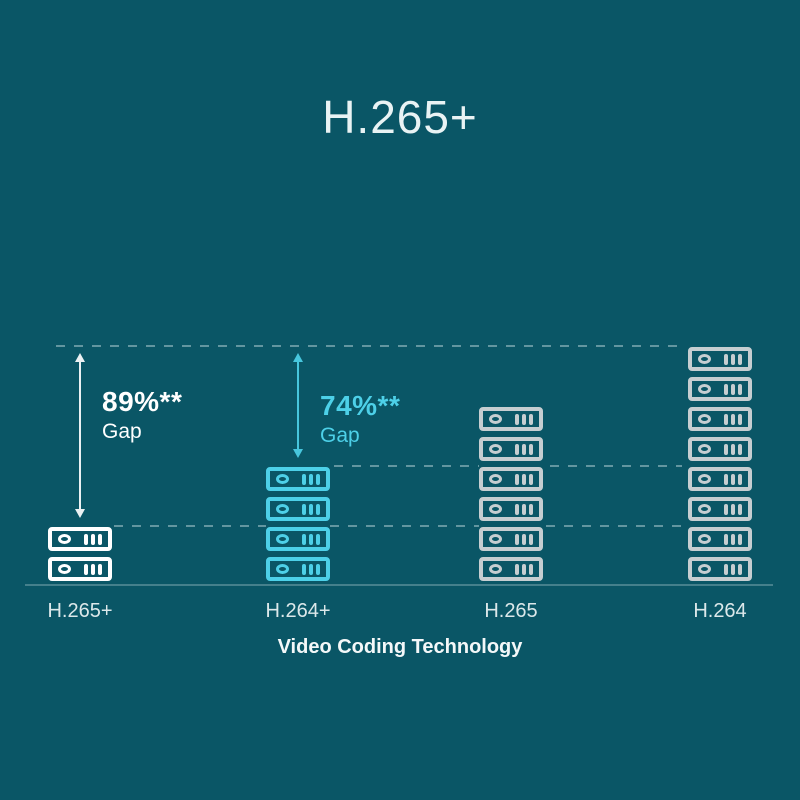 This screenshot has height=800, width=800. Describe the element at coordinates (400, 647) in the screenshot. I see `x-axis-title: Video Coding Technology` at that location.